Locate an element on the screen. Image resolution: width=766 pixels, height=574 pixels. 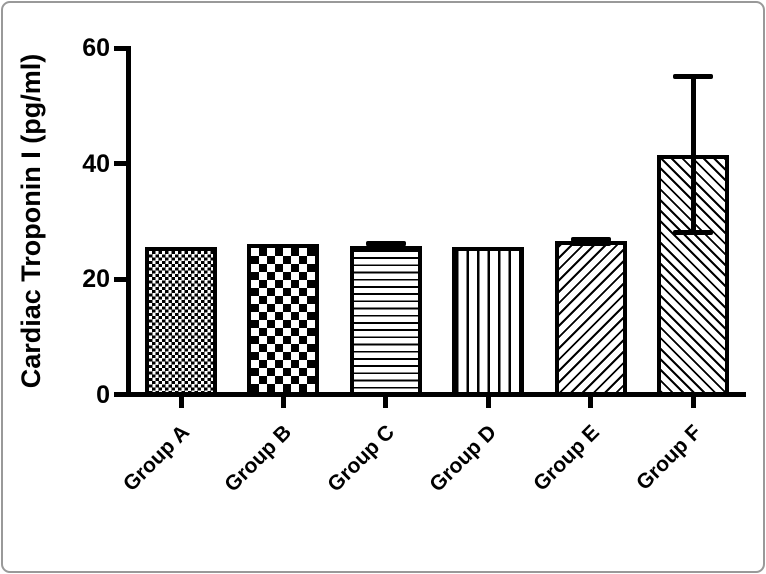
y-tick-label-40: 40 is located at coordinates (96, 163).